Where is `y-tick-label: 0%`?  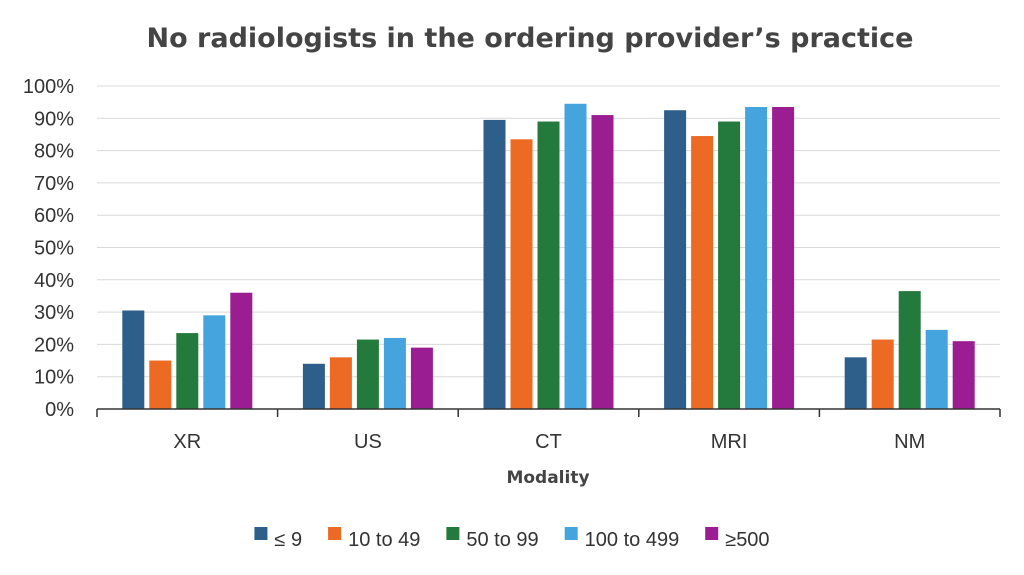 y-tick-label: 0% is located at coordinates (59, 410).